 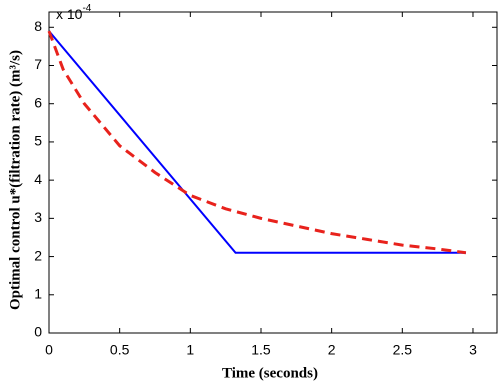 I want to click on y-tick-label: 0, so click(x=38, y=332).